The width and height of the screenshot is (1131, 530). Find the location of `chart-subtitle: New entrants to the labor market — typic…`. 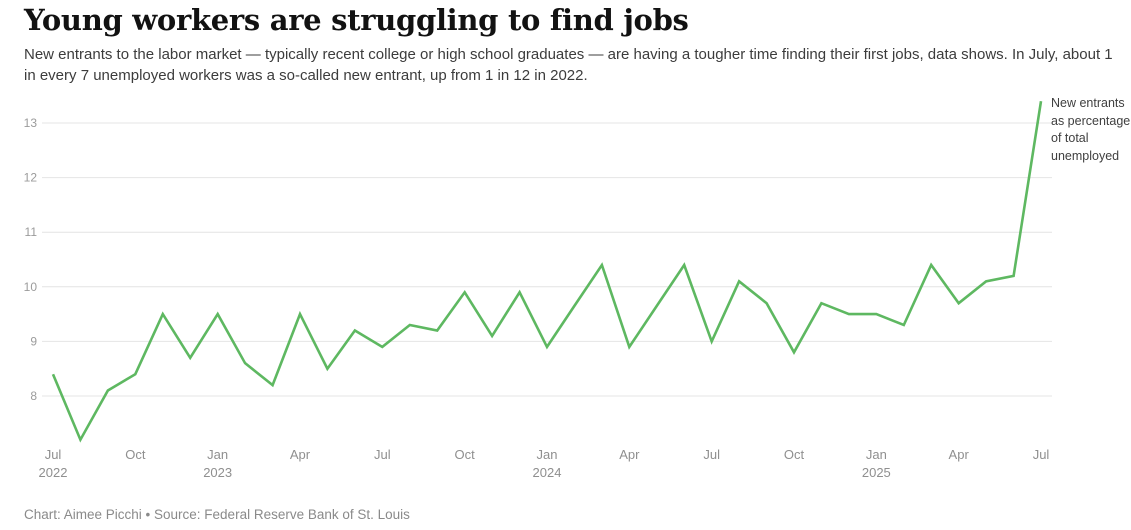

chart-subtitle: New entrants to the labor market — typic… is located at coordinates (568, 65).